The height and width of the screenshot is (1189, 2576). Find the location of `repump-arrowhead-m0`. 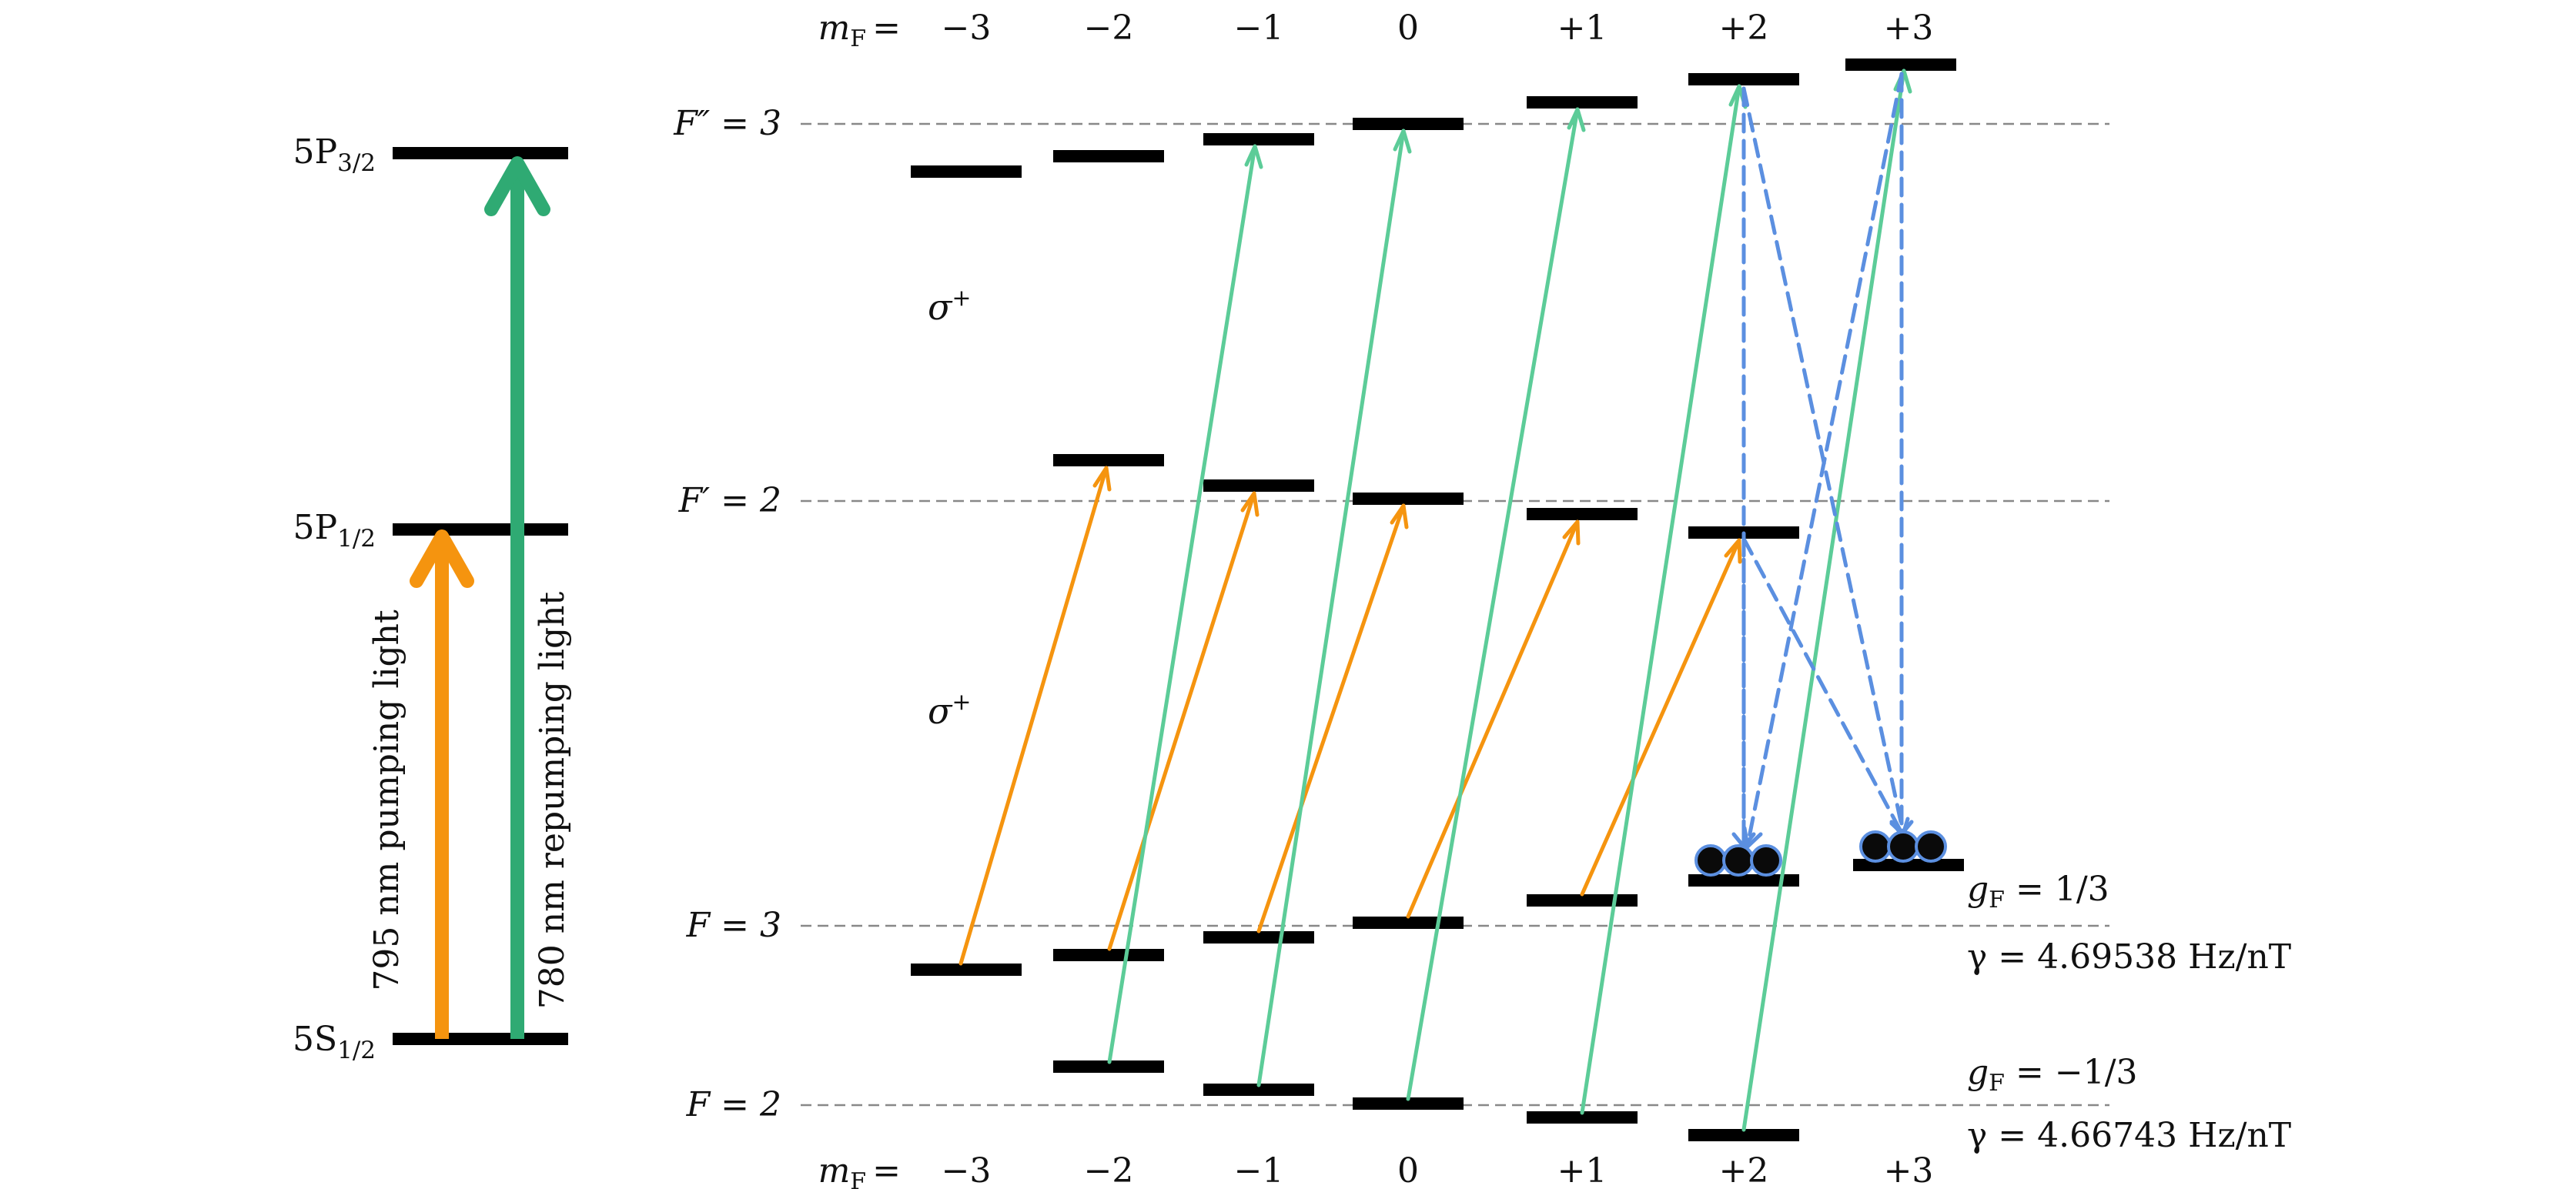

repump-arrowhead-m0 is located at coordinates (1577, 119).